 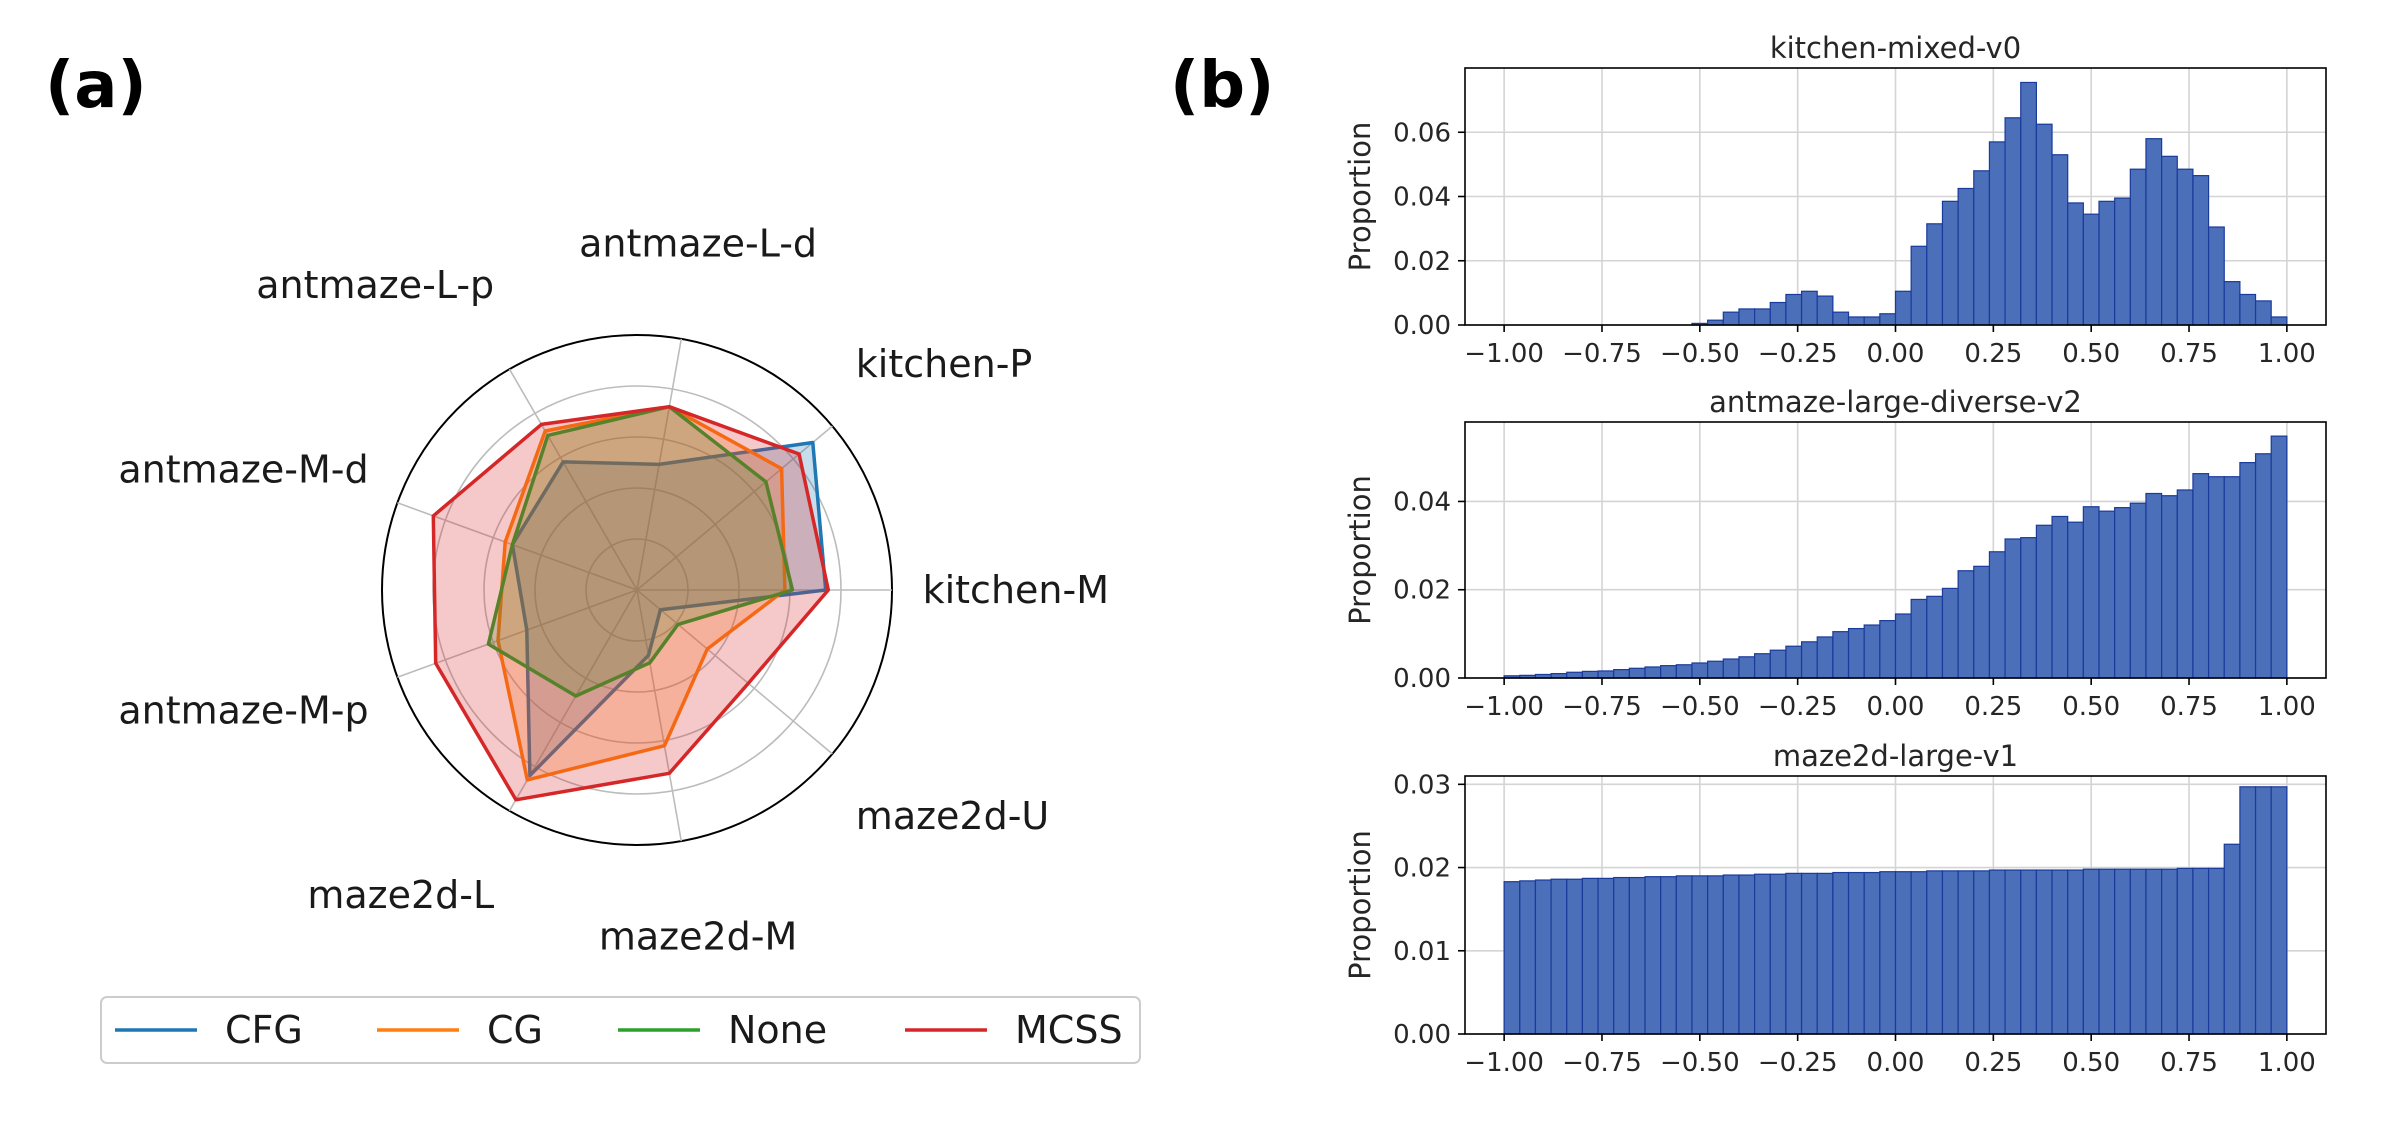 I want to click on x-tick-label: −0.25, so click(x=1798, y=707).